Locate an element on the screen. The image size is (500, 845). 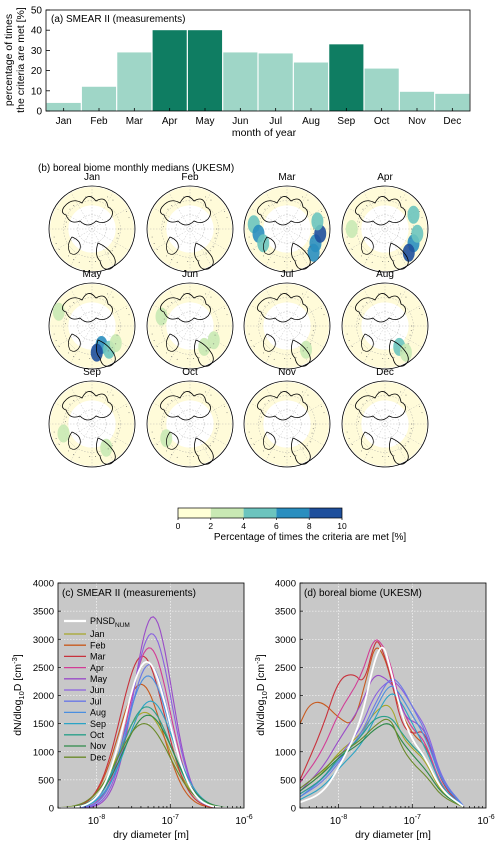
panel-c-title: (c) SMEAR II (measurements) is located at coordinates (129, 593).